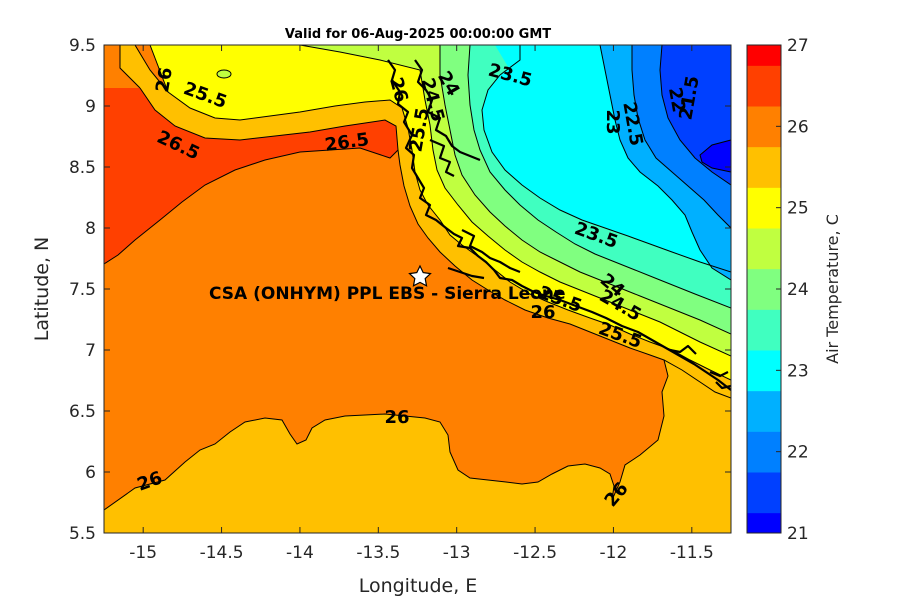 The image size is (900, 605). Describe the element at coordinates (676, 100) in the screenshot. I see `contour-label: 22` at that location.